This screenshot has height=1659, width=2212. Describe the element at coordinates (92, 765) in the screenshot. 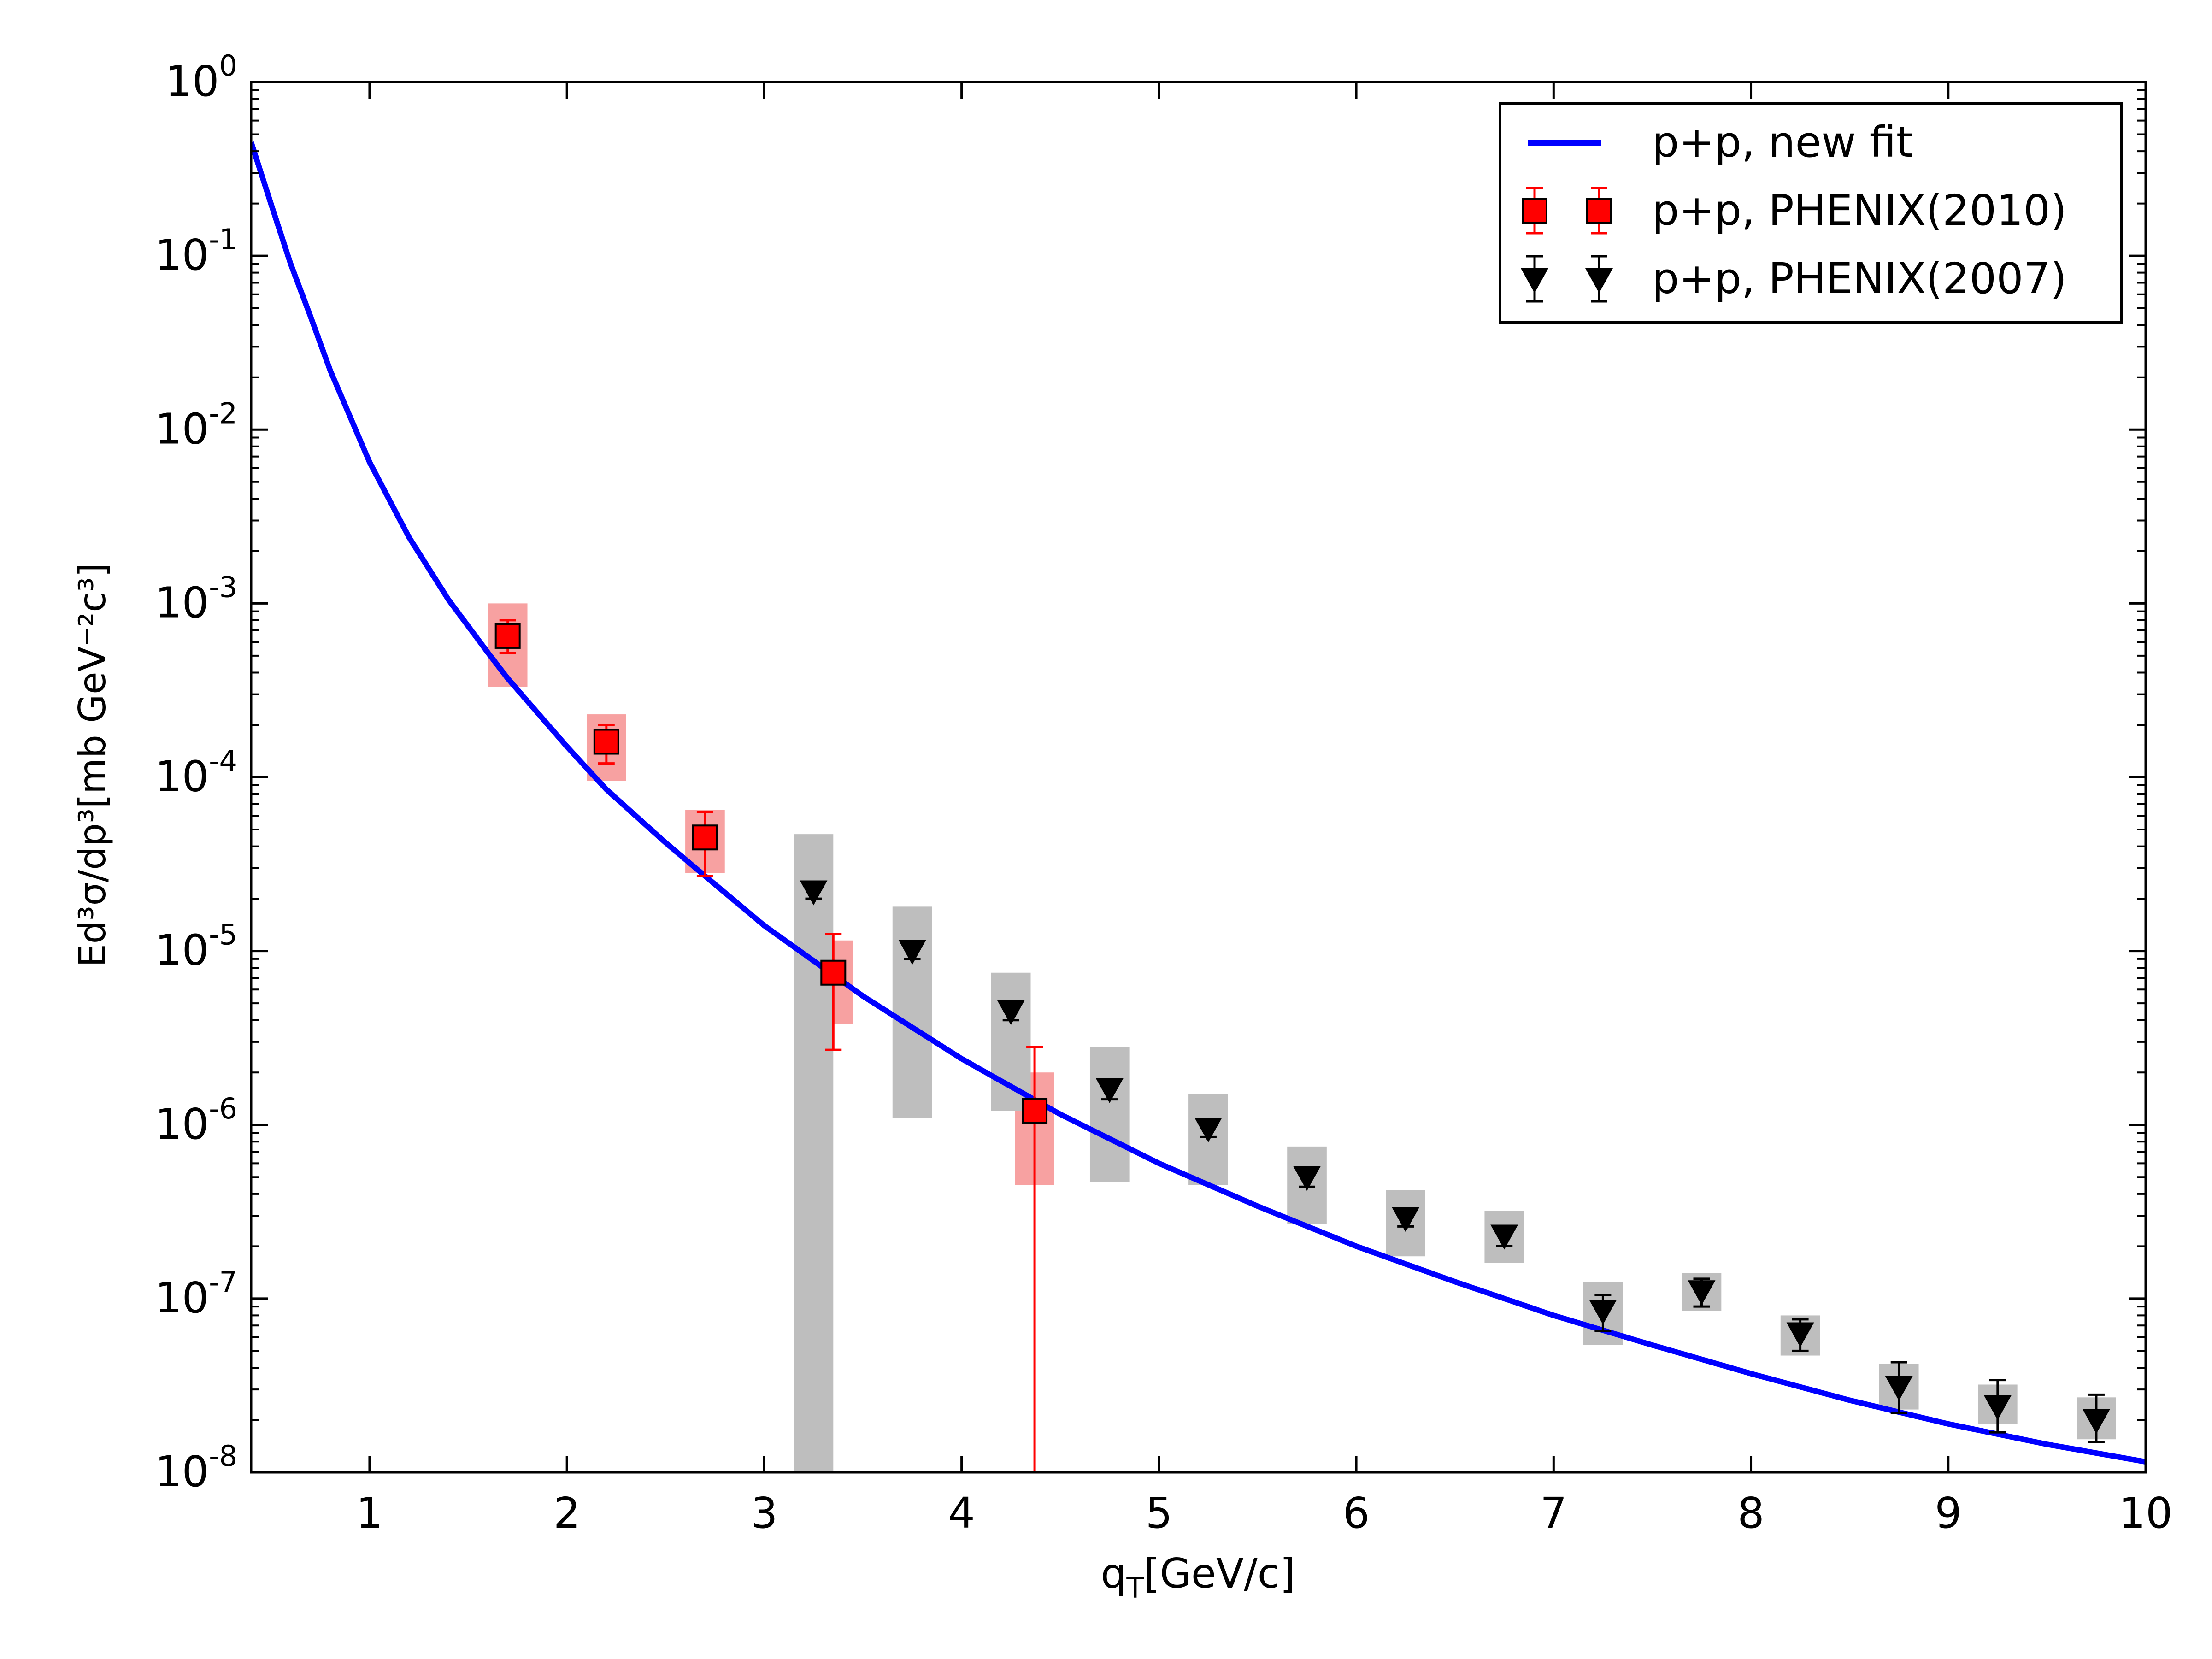

I see `y-axis-label: Ed³σ/dp³[mb GeV⁻²c³]` at that location.